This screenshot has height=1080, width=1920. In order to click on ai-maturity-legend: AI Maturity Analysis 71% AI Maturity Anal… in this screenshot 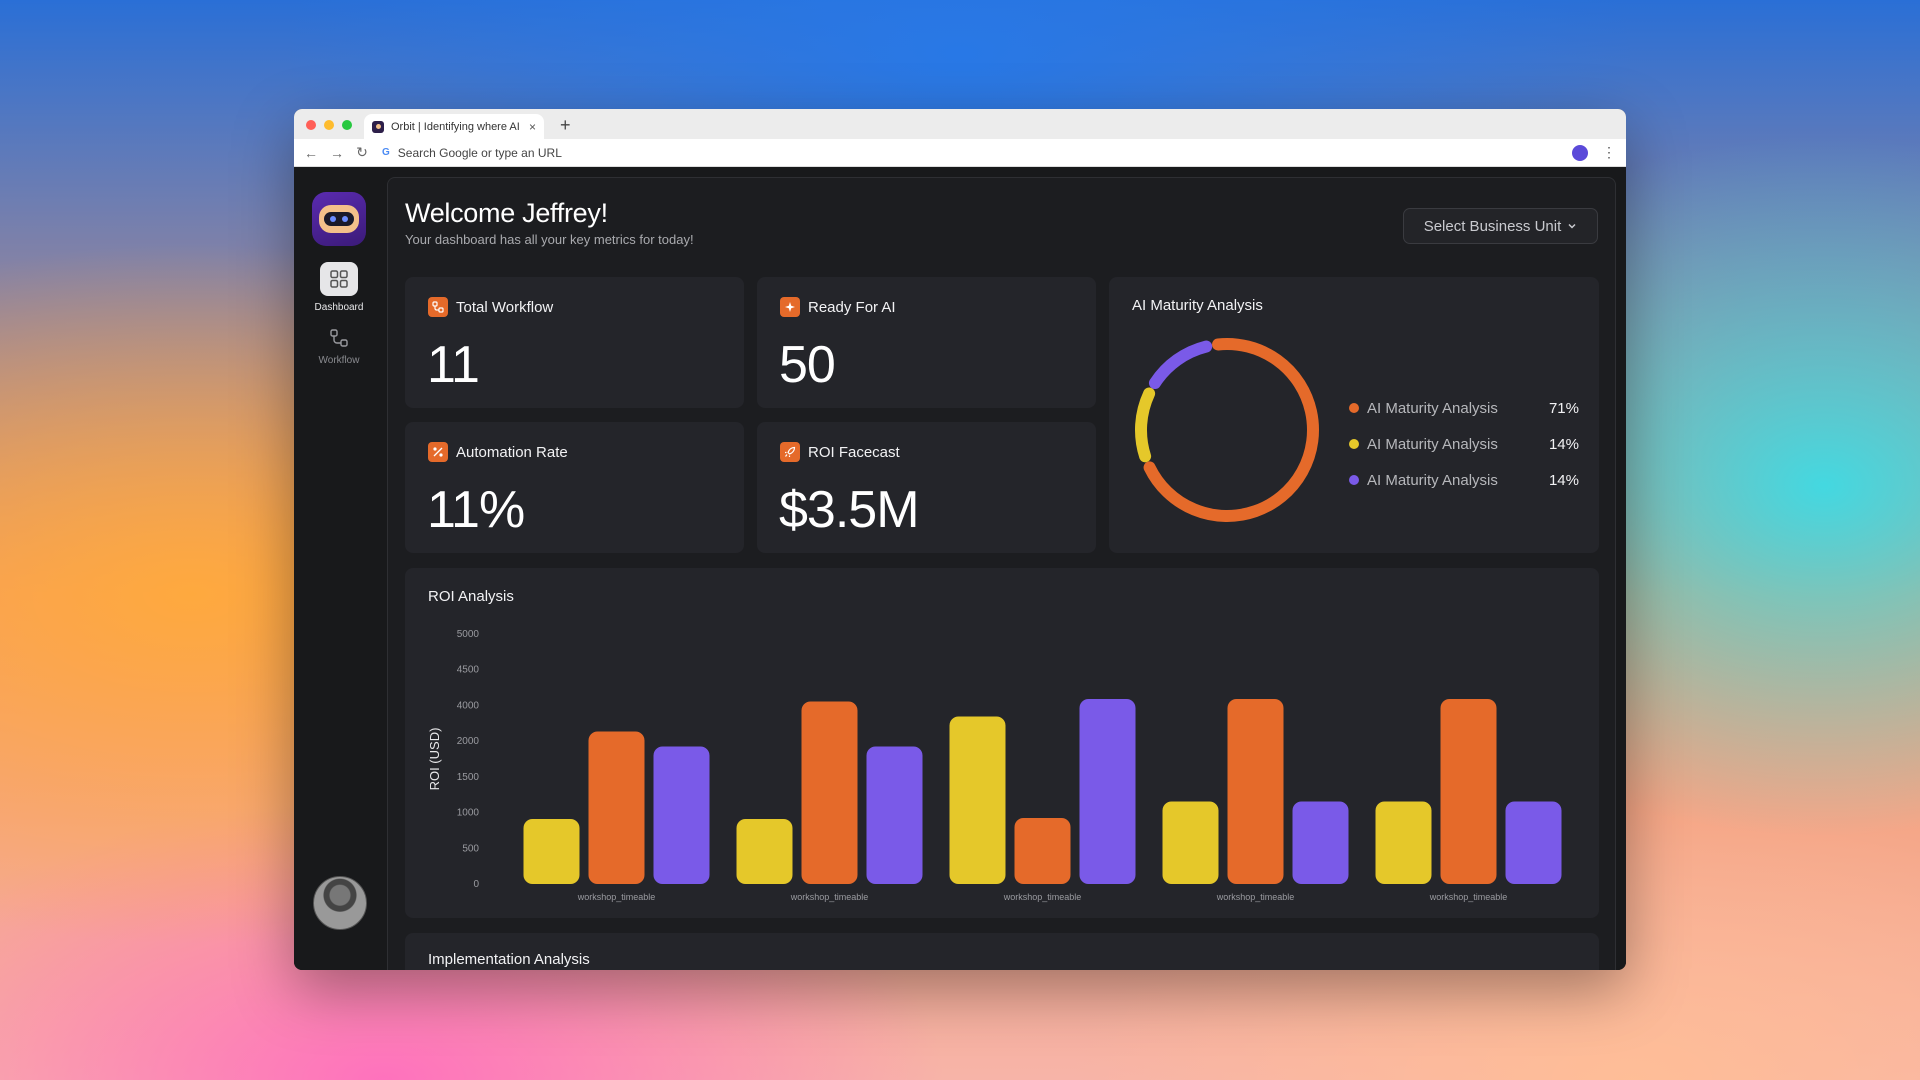, I will do `click(1464, 444)`.